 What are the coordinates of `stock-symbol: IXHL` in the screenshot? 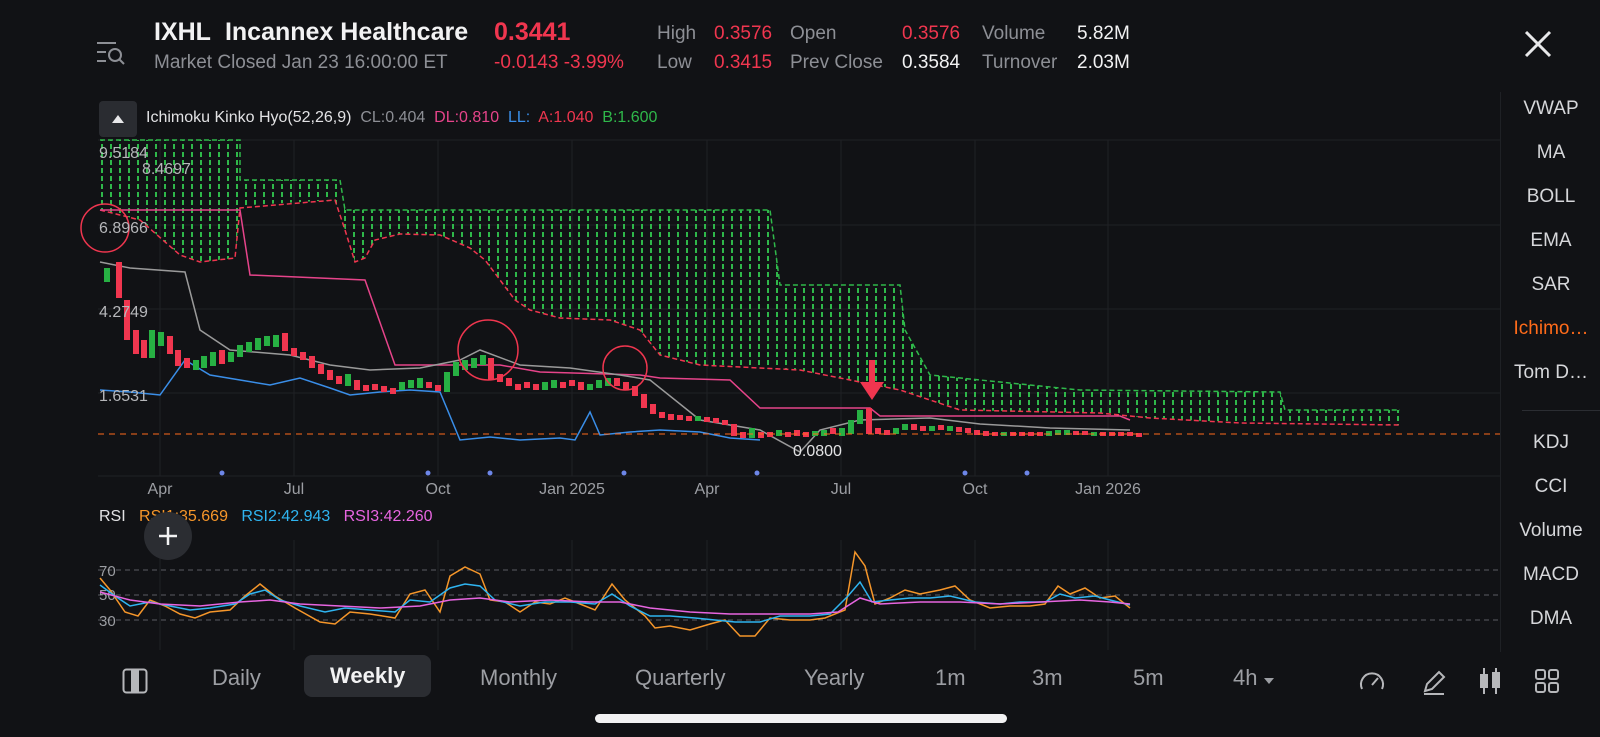 It's located at (182, 32).